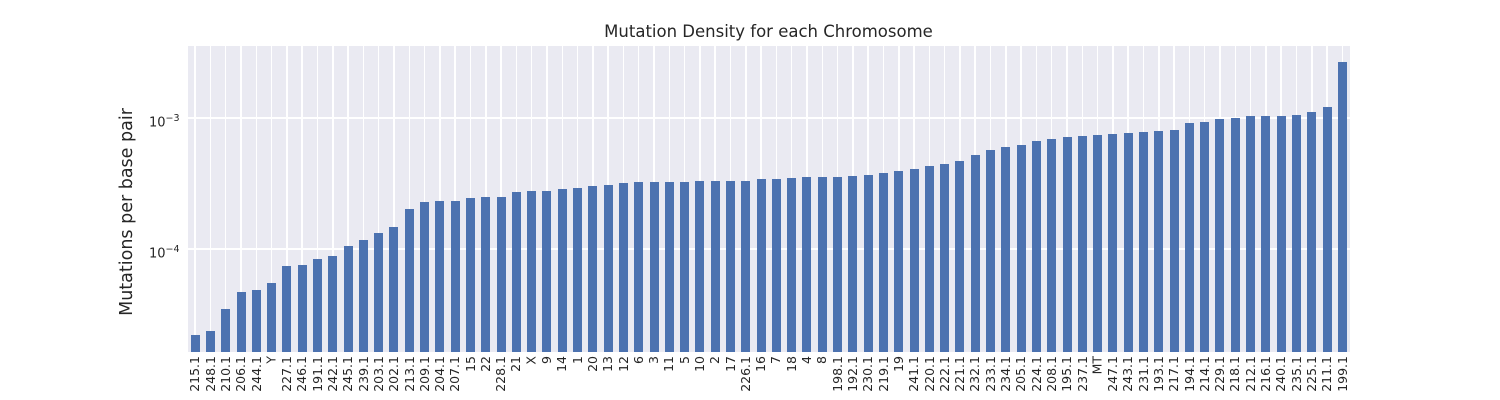  What do you see at coordinates (348, 374) in the screenshot?
I see `x-tick-label: 245.1` at bounding box center [348, 374].